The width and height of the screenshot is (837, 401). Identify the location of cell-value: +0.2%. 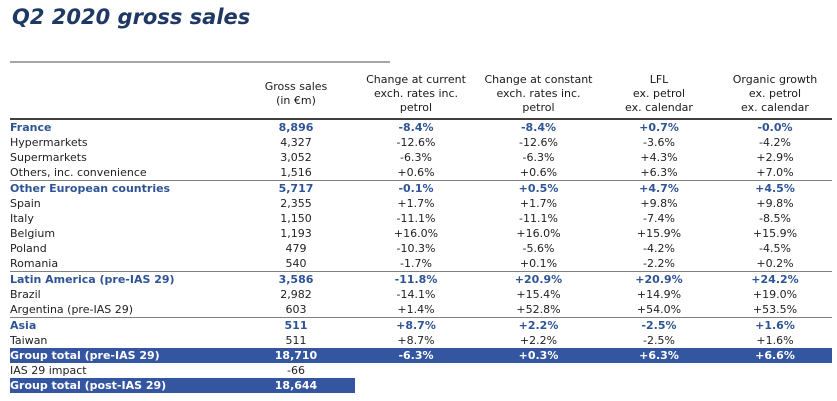
(775, 263).